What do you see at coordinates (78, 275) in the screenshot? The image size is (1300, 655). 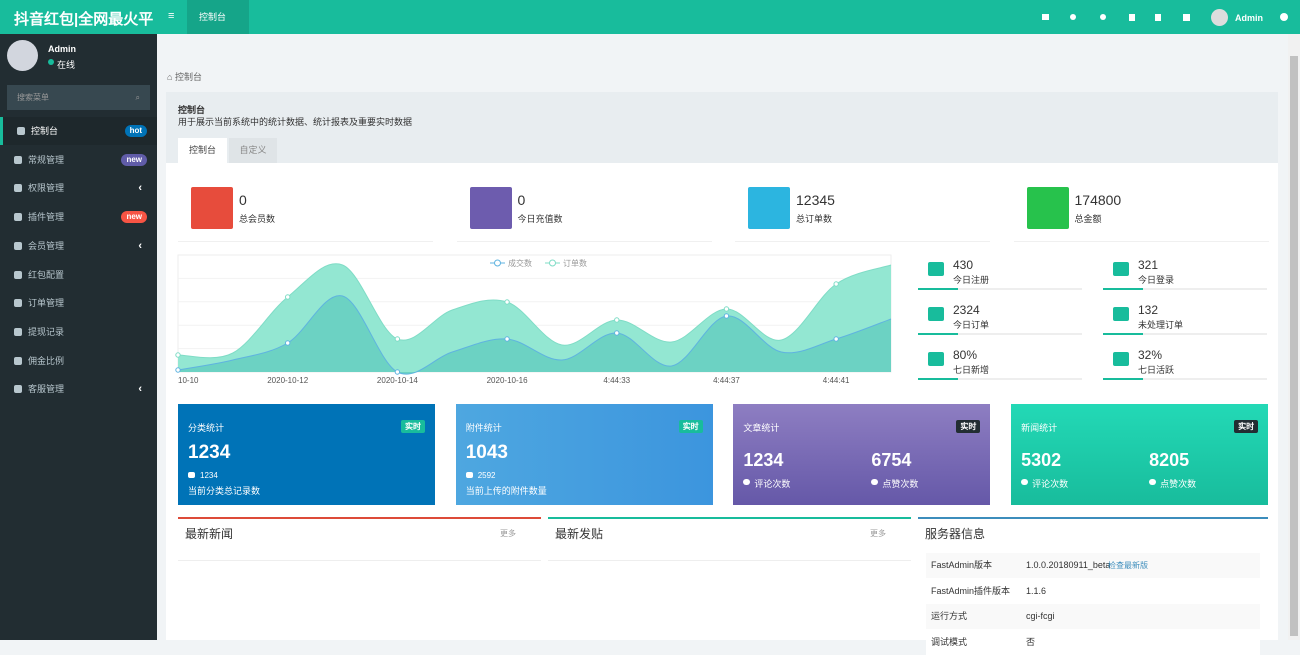 I see `menu-item: 红包配置` at bounding box center [78, 275].